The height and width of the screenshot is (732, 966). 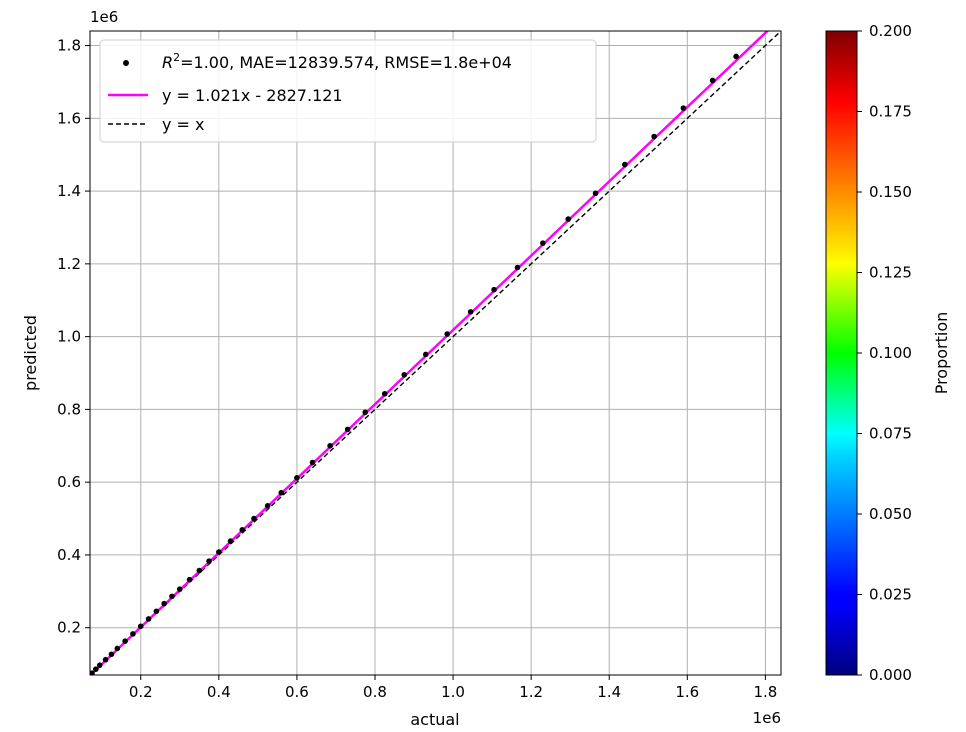 I want to click on y-tick-label: 0.8, so click(x=69, y=409).